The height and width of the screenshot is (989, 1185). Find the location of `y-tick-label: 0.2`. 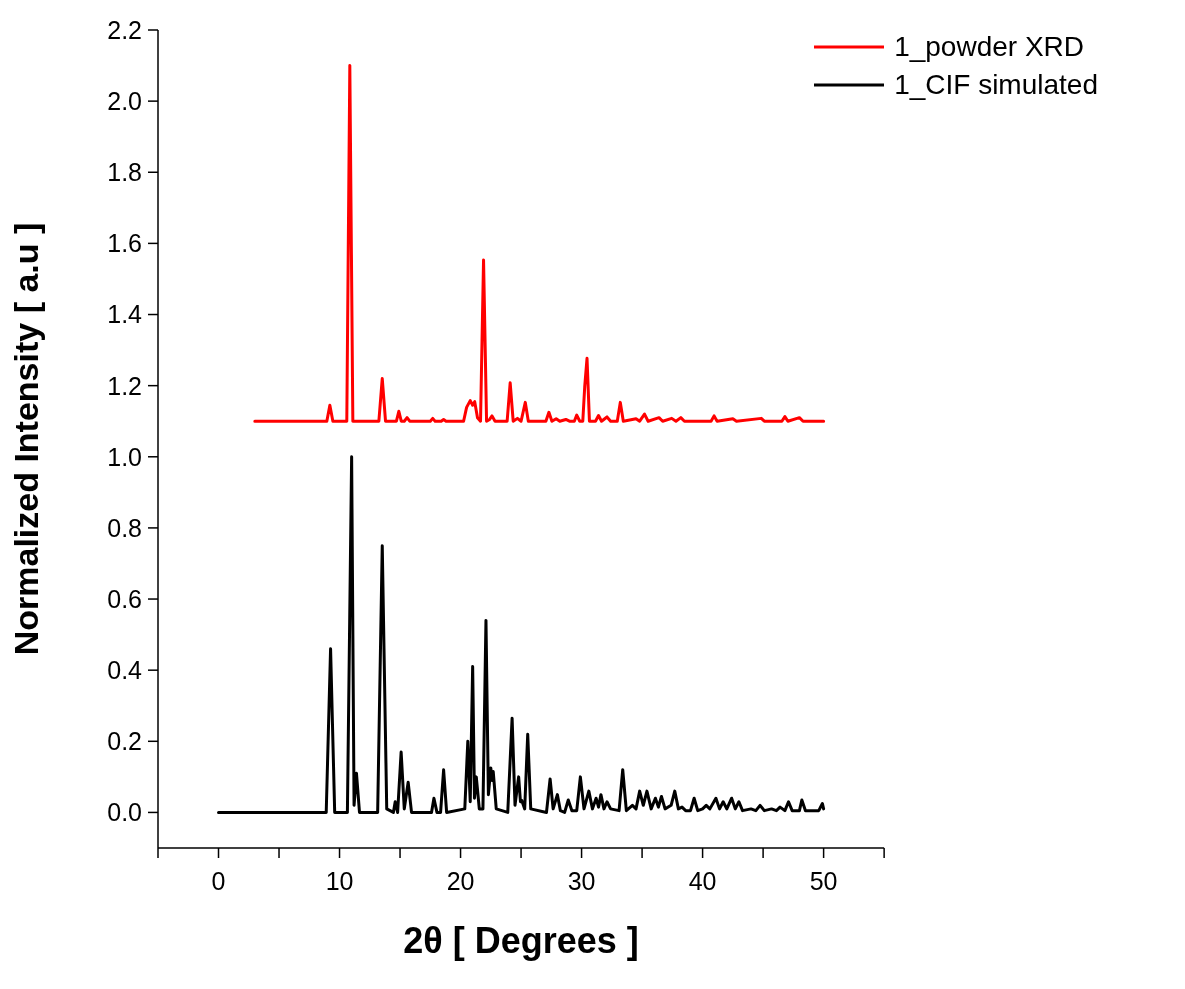

y-tick-label: 0.2 is located at coordinates (124, 741).